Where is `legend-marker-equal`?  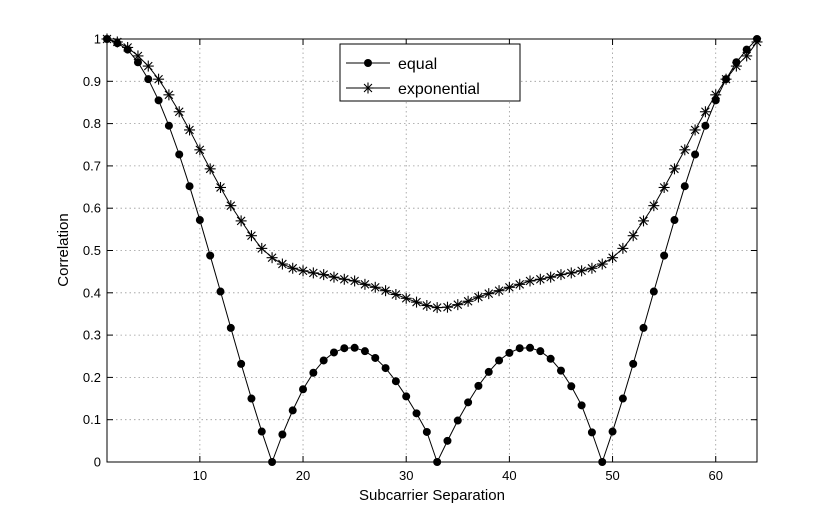
legend-marker-equal is located at coordinates (368, 63).